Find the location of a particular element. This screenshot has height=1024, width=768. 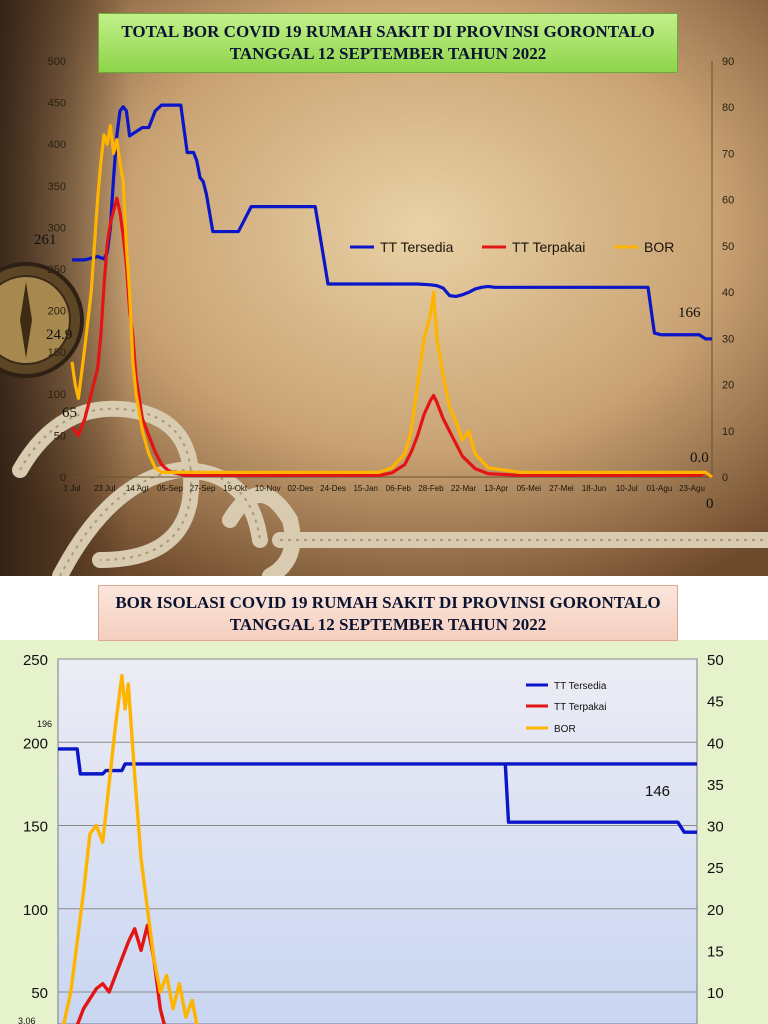

y-right-tick-label: 60 is located at coordinates (728, 201).